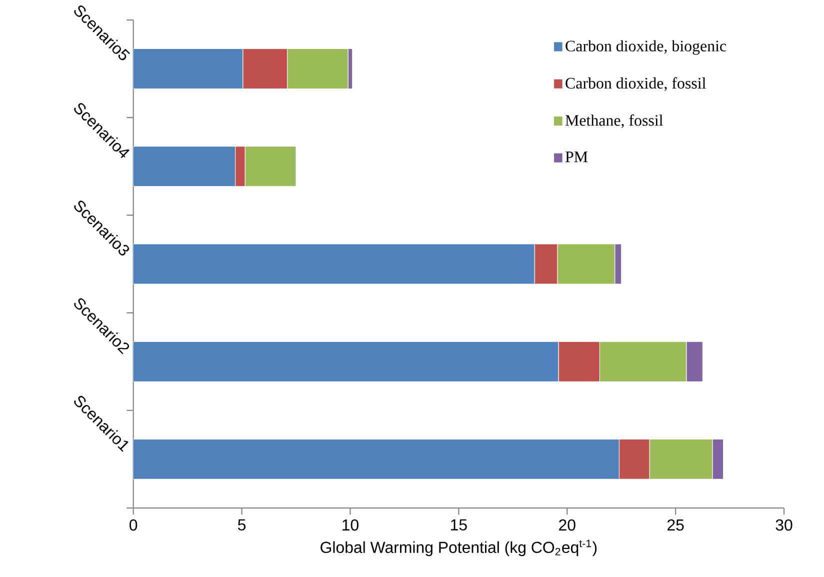 The height and width of the screenshot is (577, 824). What do you see at coordinates (614, 121) in the screenshot?
I see `legend-label: Methane, fossil` at bounding box center [614, 121].